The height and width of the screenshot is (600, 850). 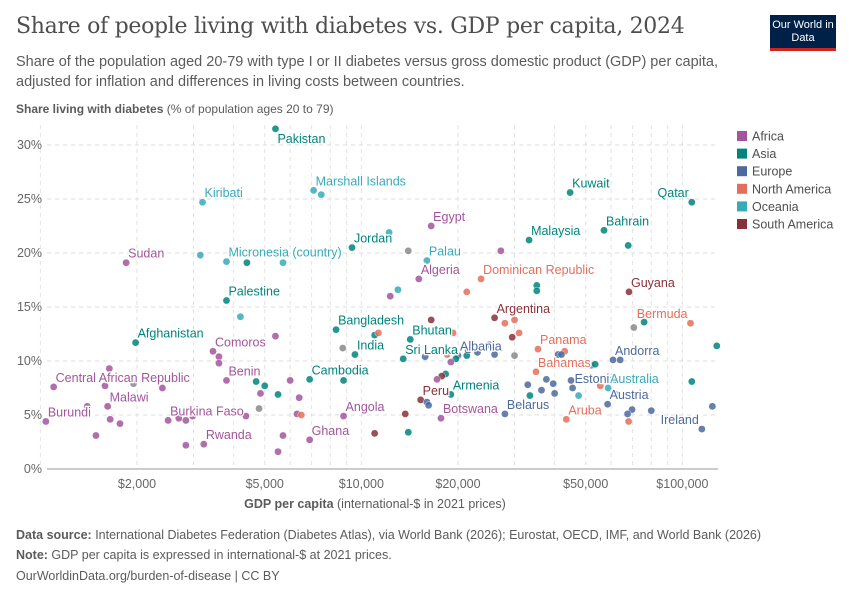 I want to click on data-point-angola, so click(x=343, y=416).